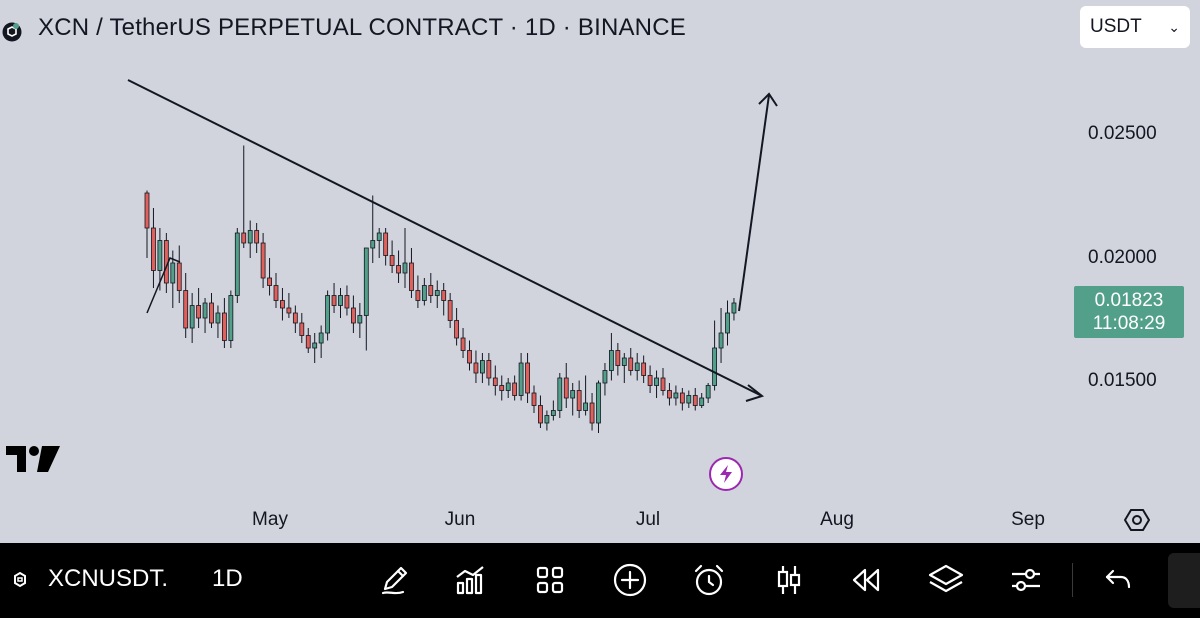 This screenshot has width=1200, height=618. I want to click on undo-icon, so click(1118, 580).